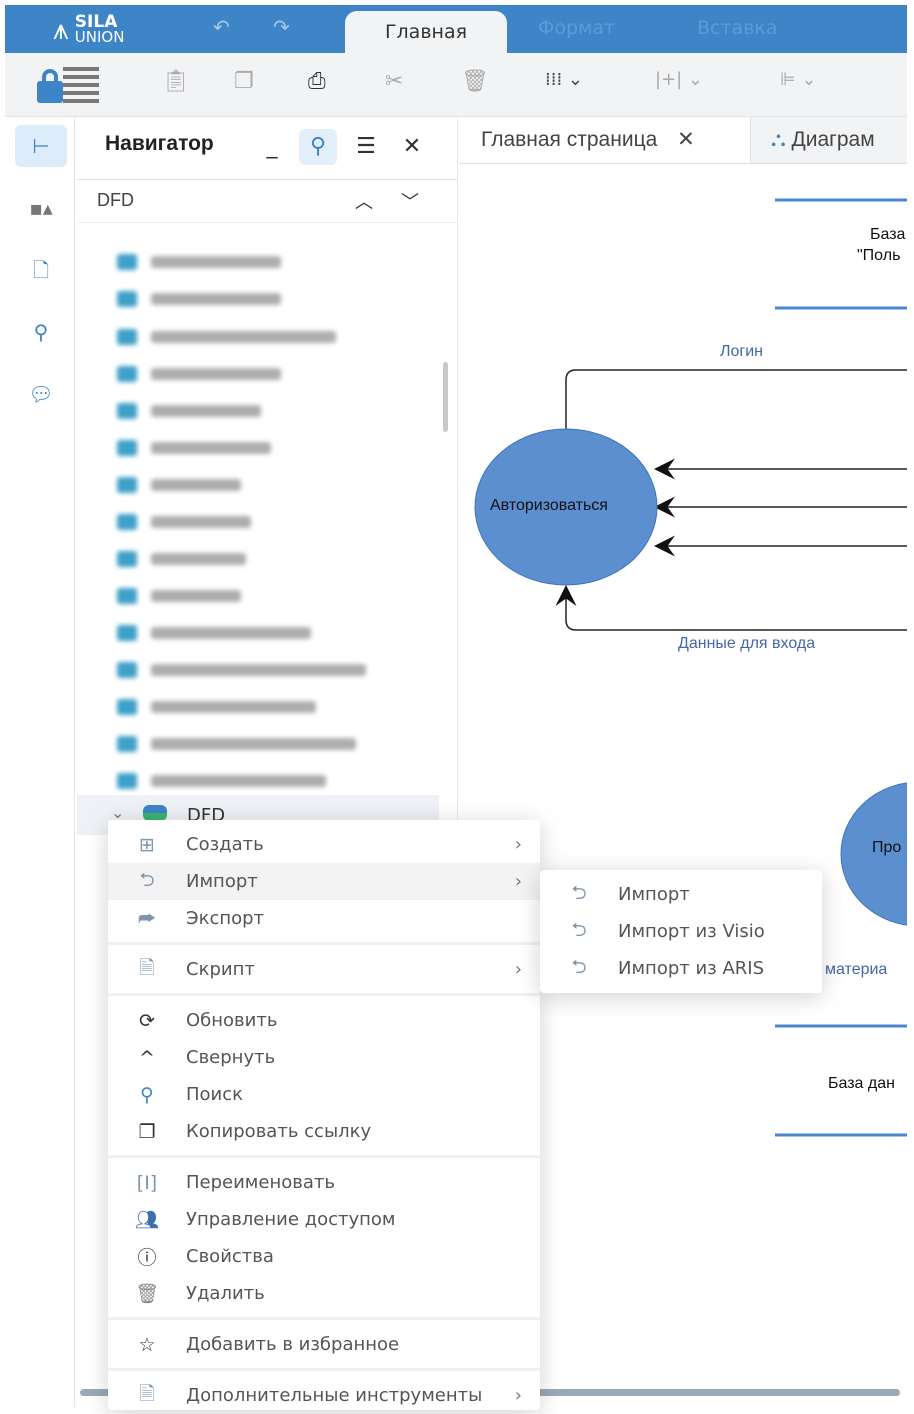 The height and width of the screenshot is (1414, 914). I want to click on paste-icon: 📋︎, so click(176, 81).